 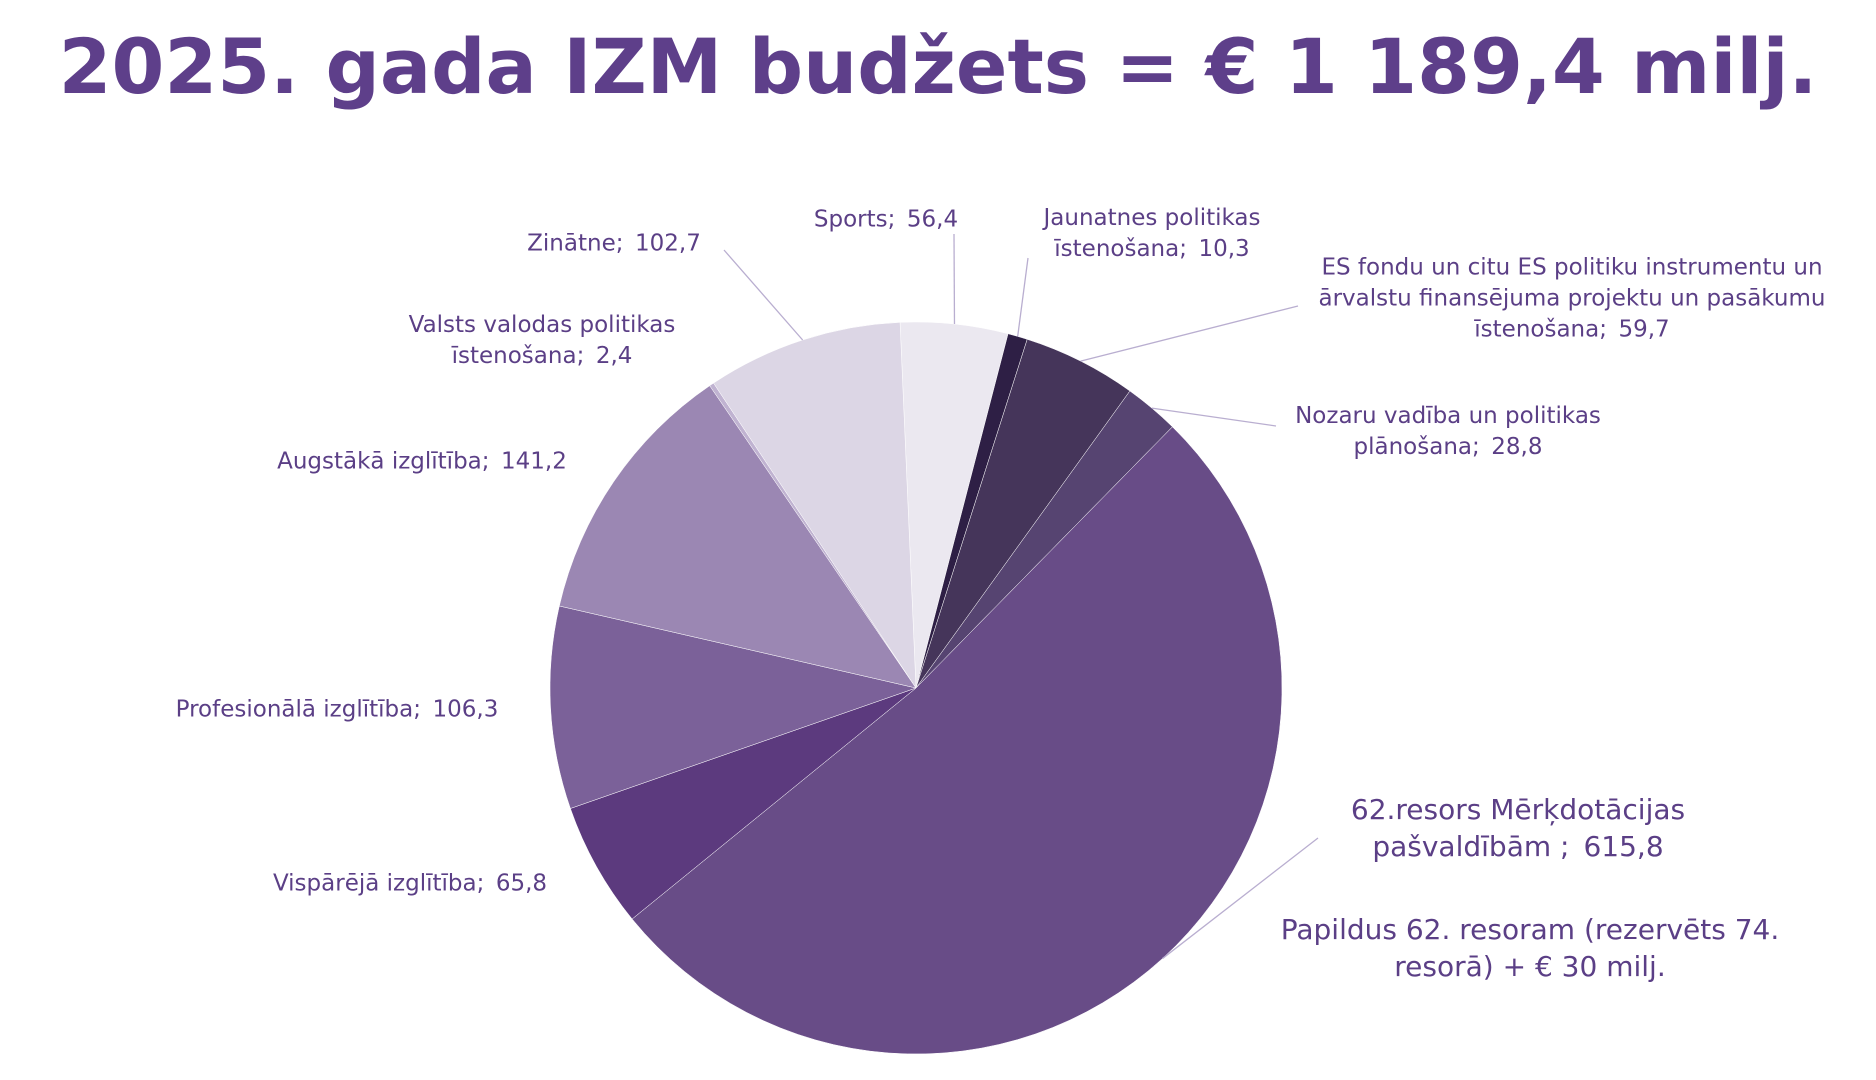 I want to click on category: 62.resors Mērķdotācijas pašvaldībām, so click(x=1518, y=828).